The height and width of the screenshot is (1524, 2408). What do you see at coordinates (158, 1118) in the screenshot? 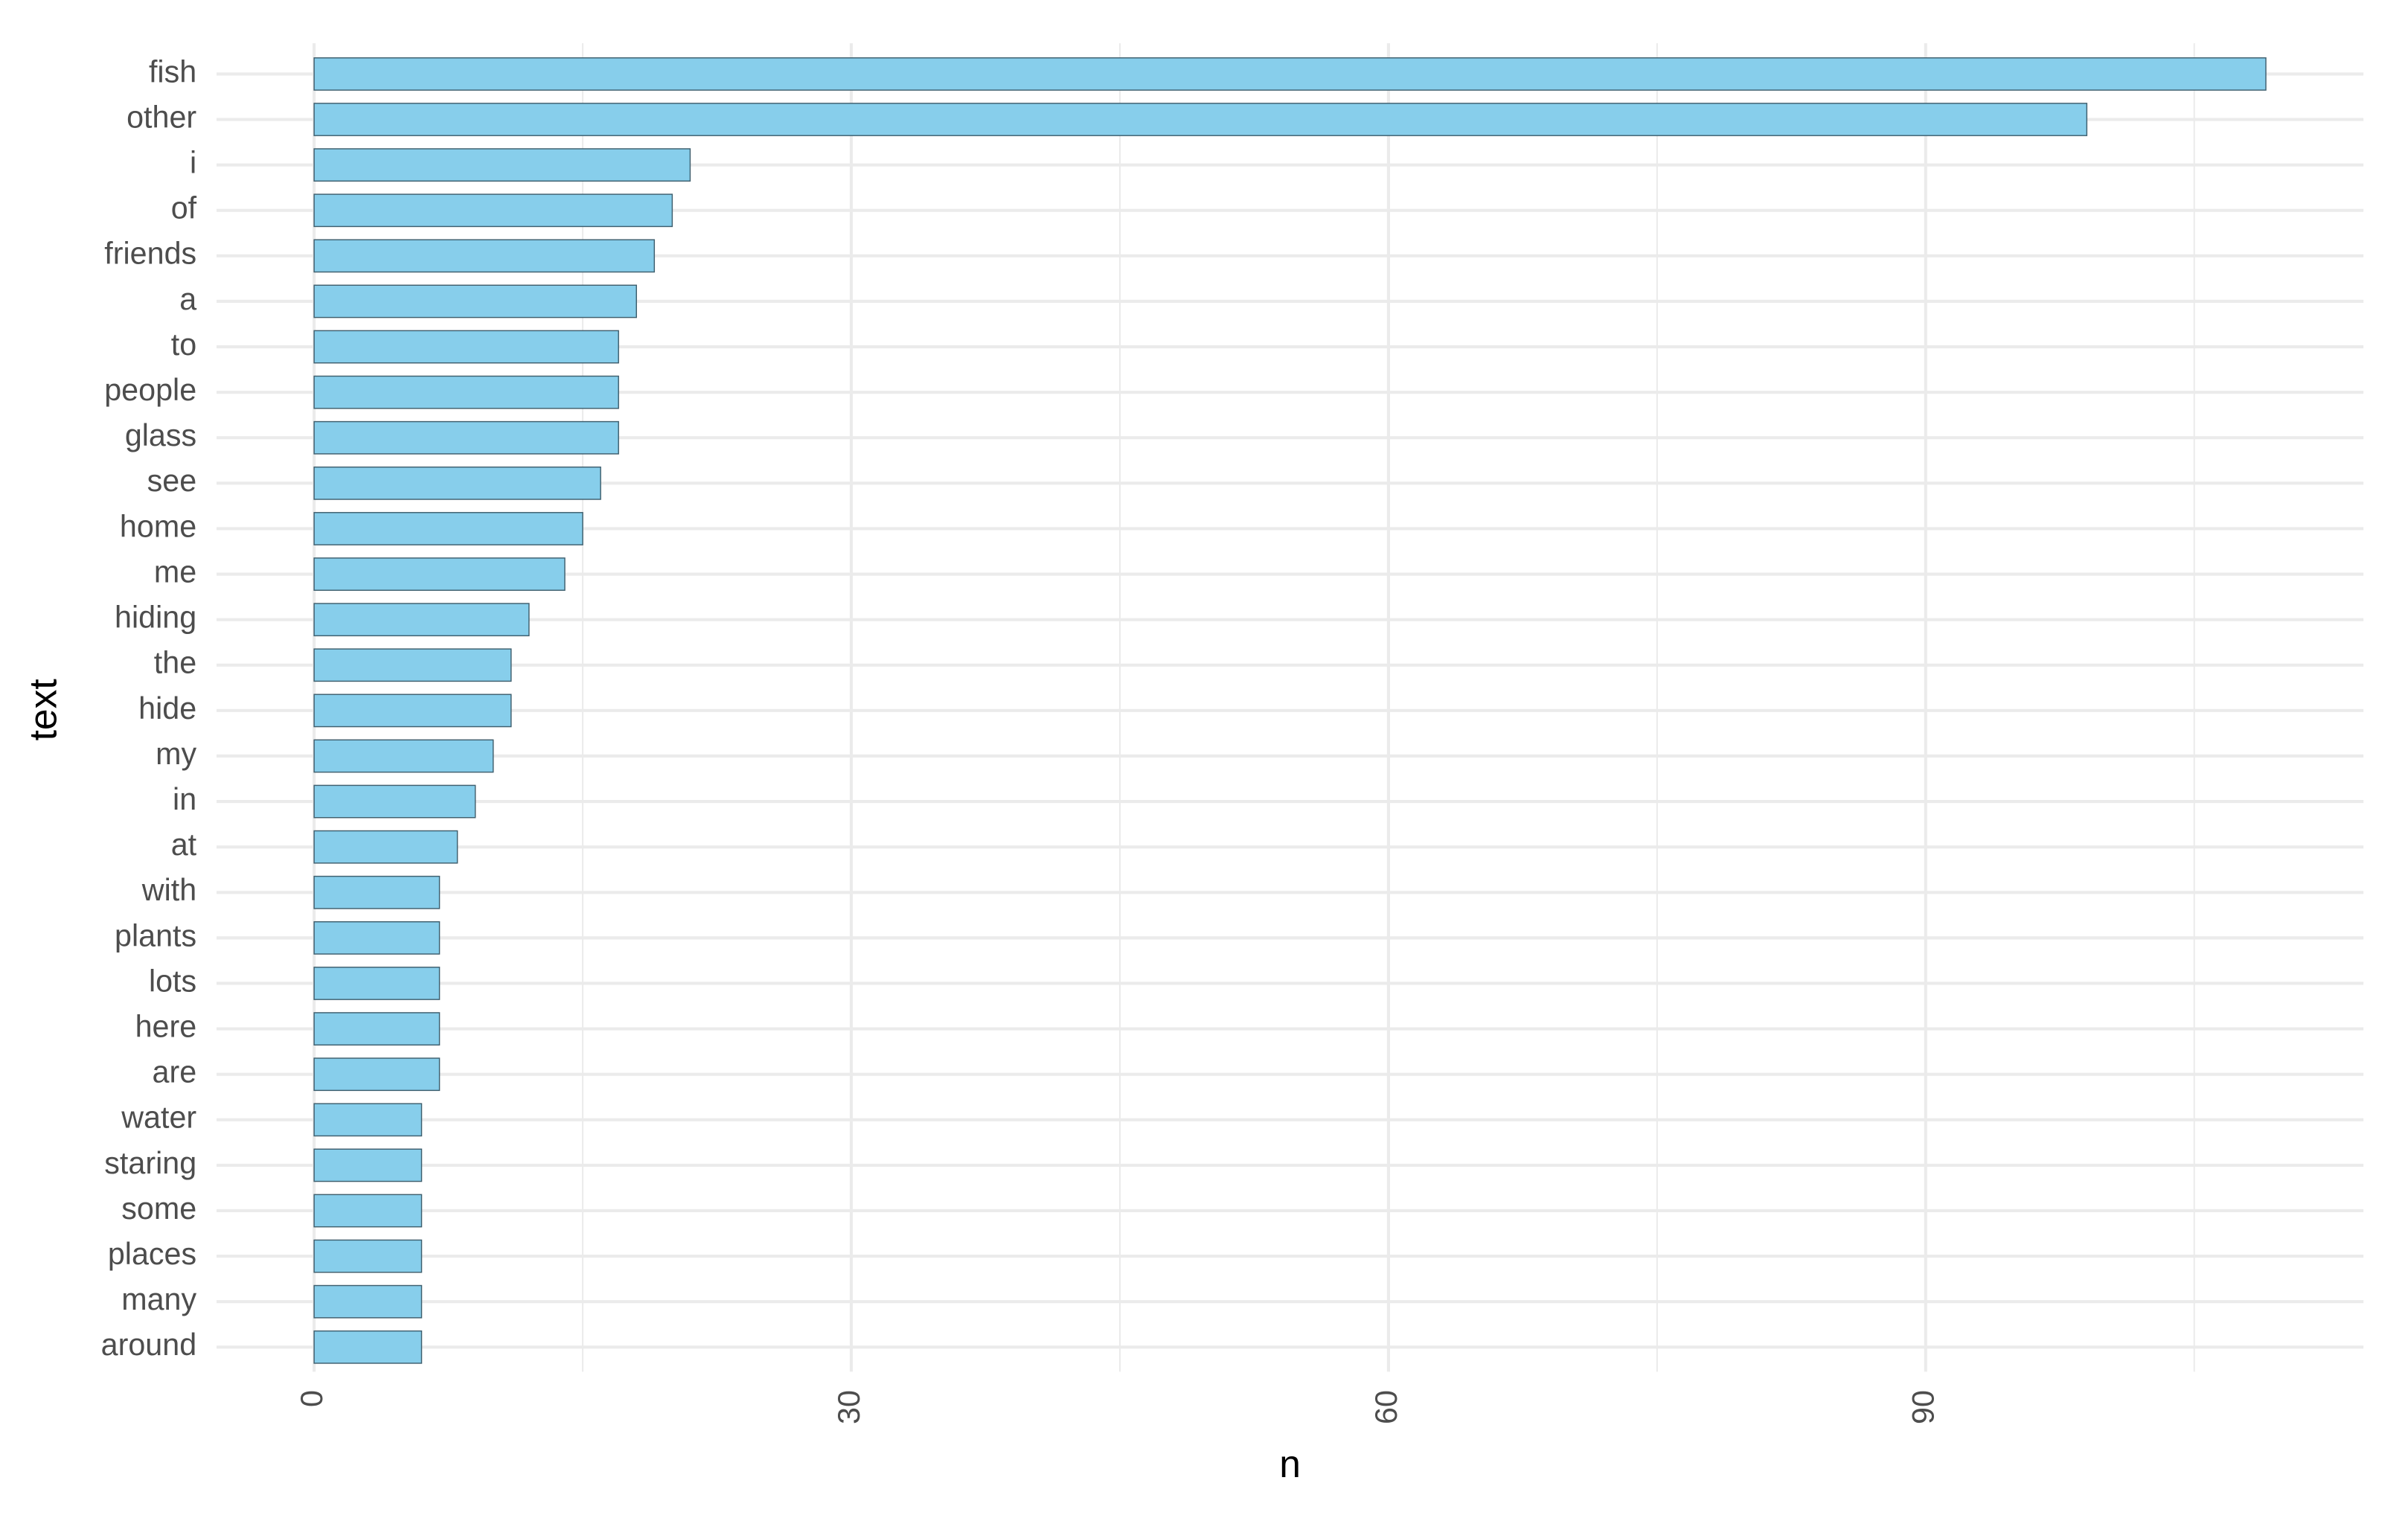
I see `y-tick-label: water` at bounding box center [158, 1118].